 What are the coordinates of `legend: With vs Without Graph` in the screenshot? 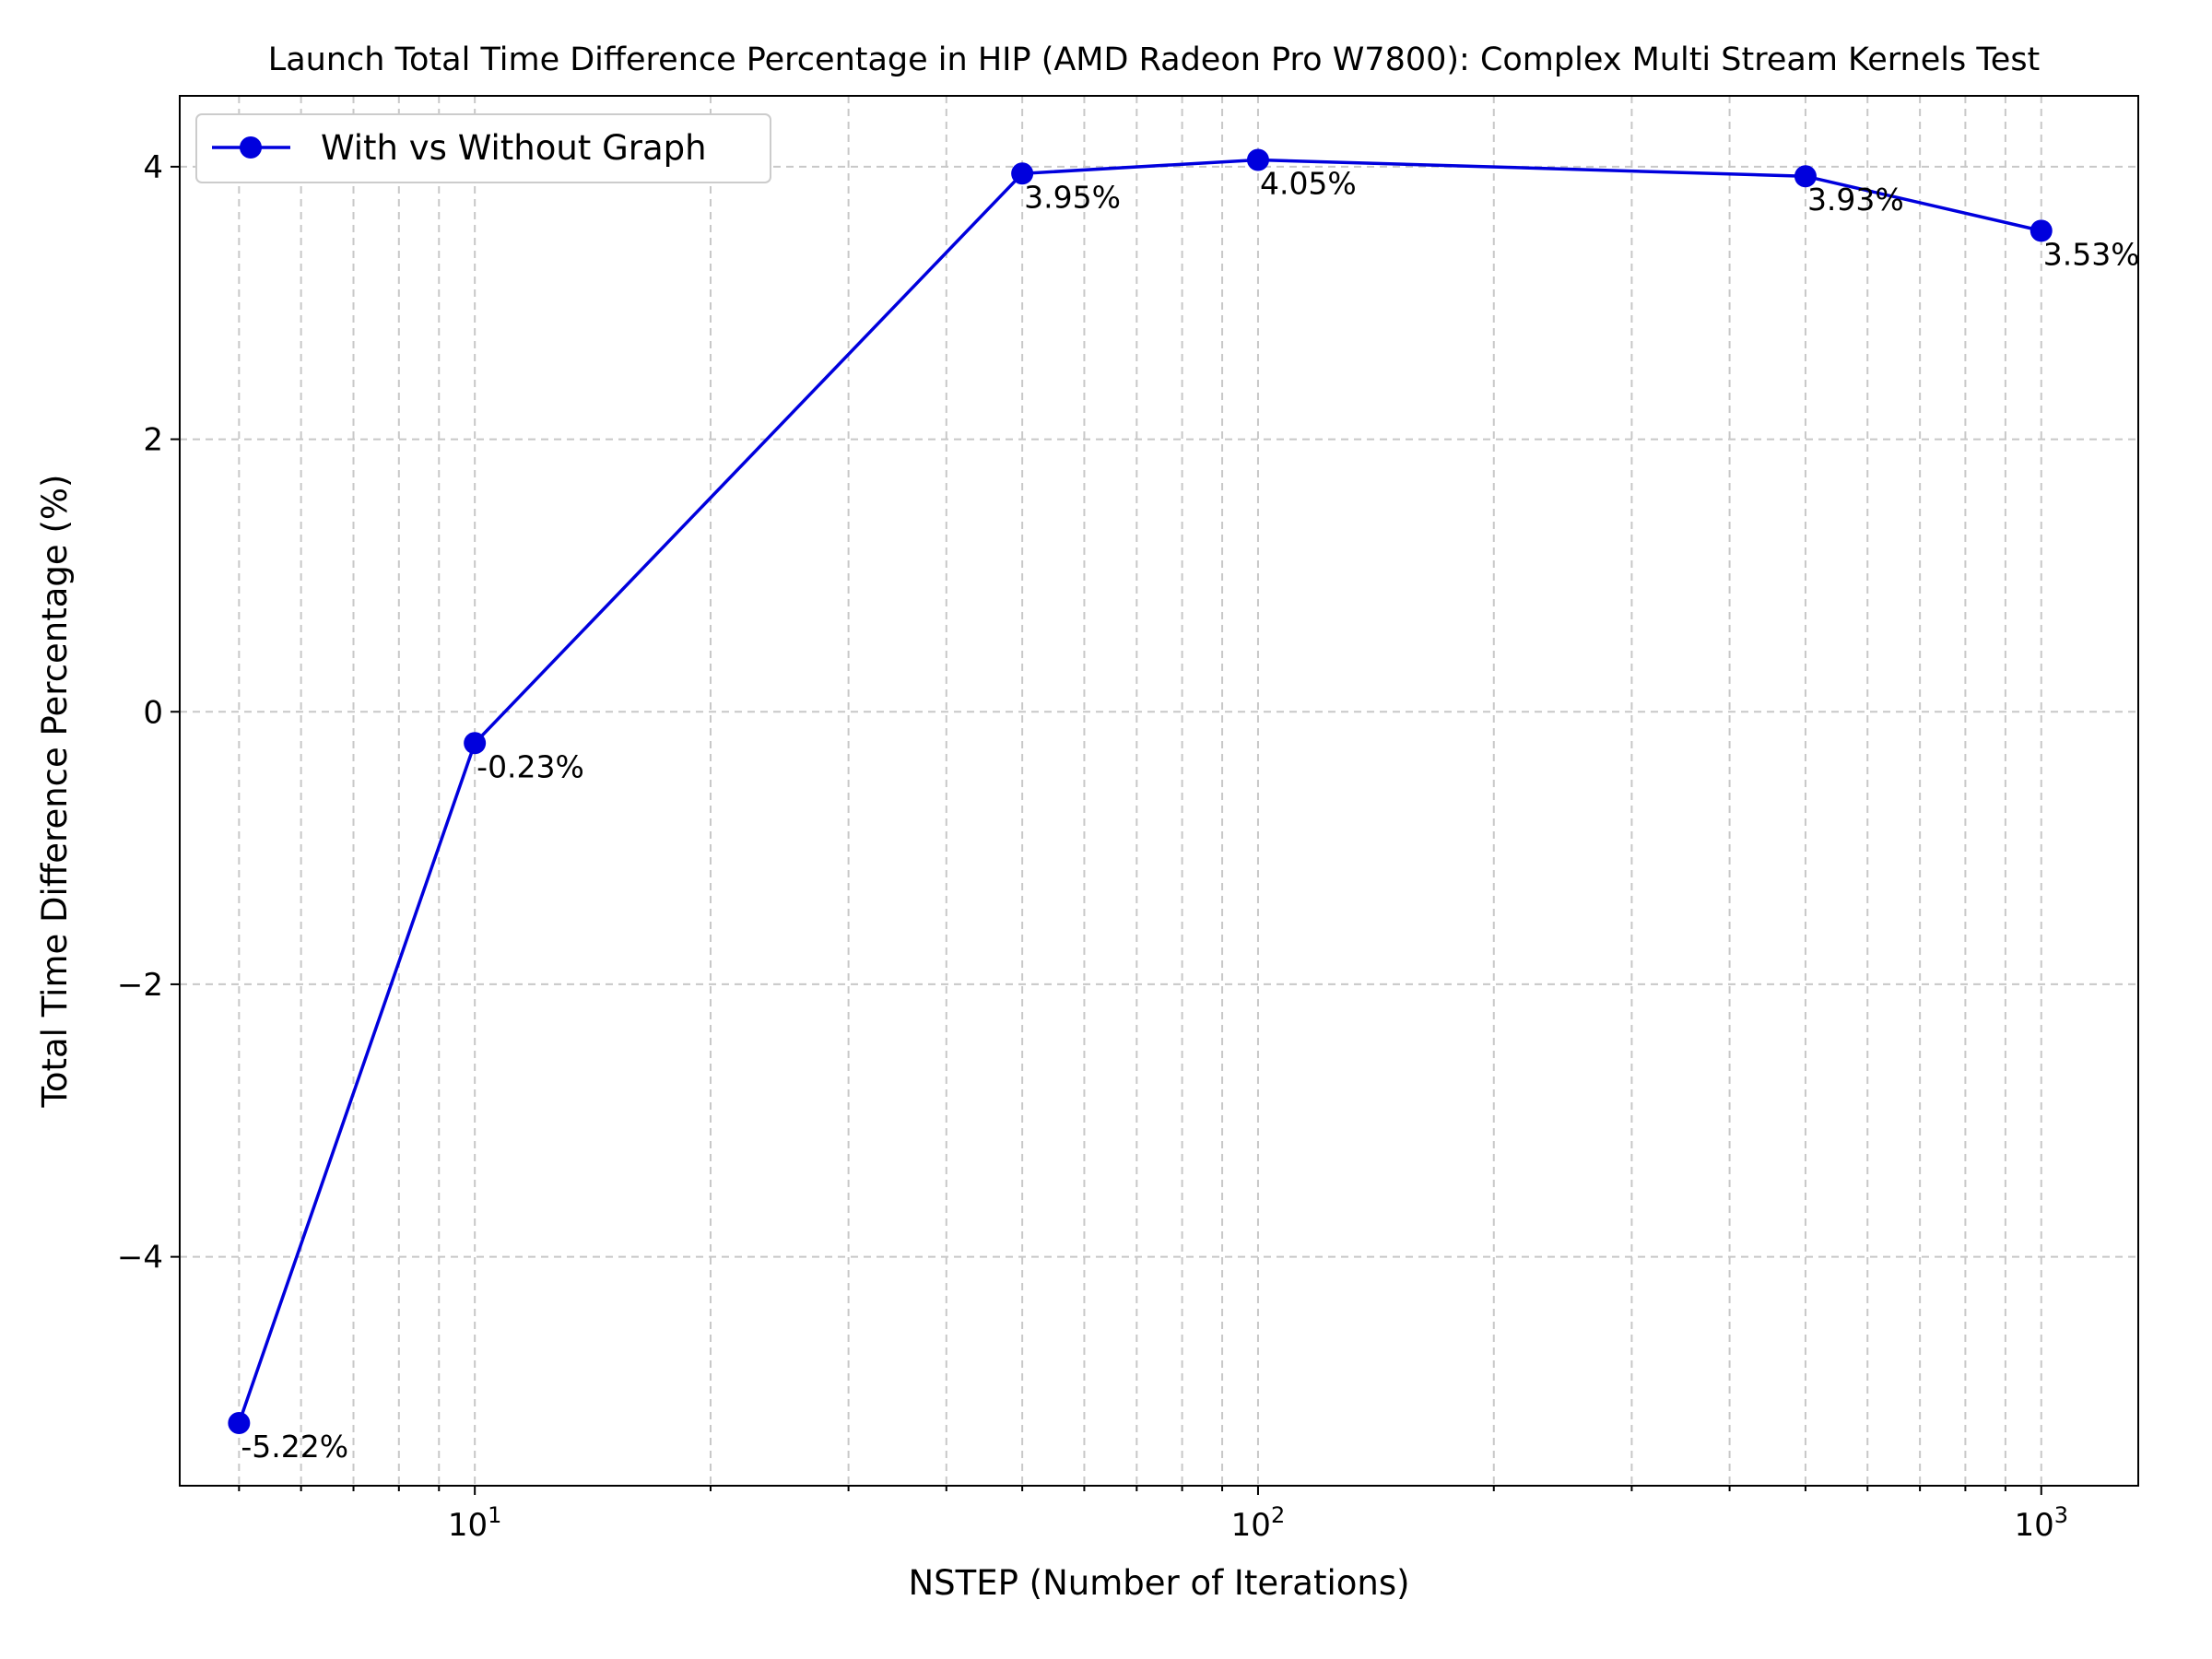 It's located at (483, 148).